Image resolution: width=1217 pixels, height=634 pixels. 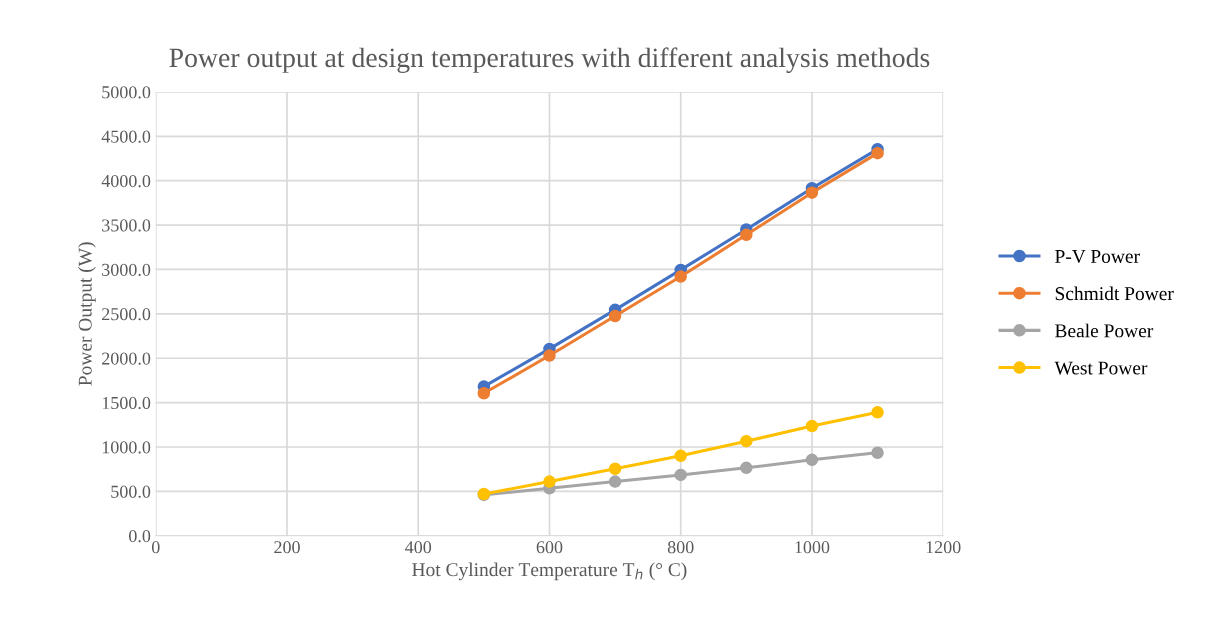 What do you see at coordinates (418, 547) in the screenshot?
I see `x-tick-label: 400` at bounding box center [418, 547].